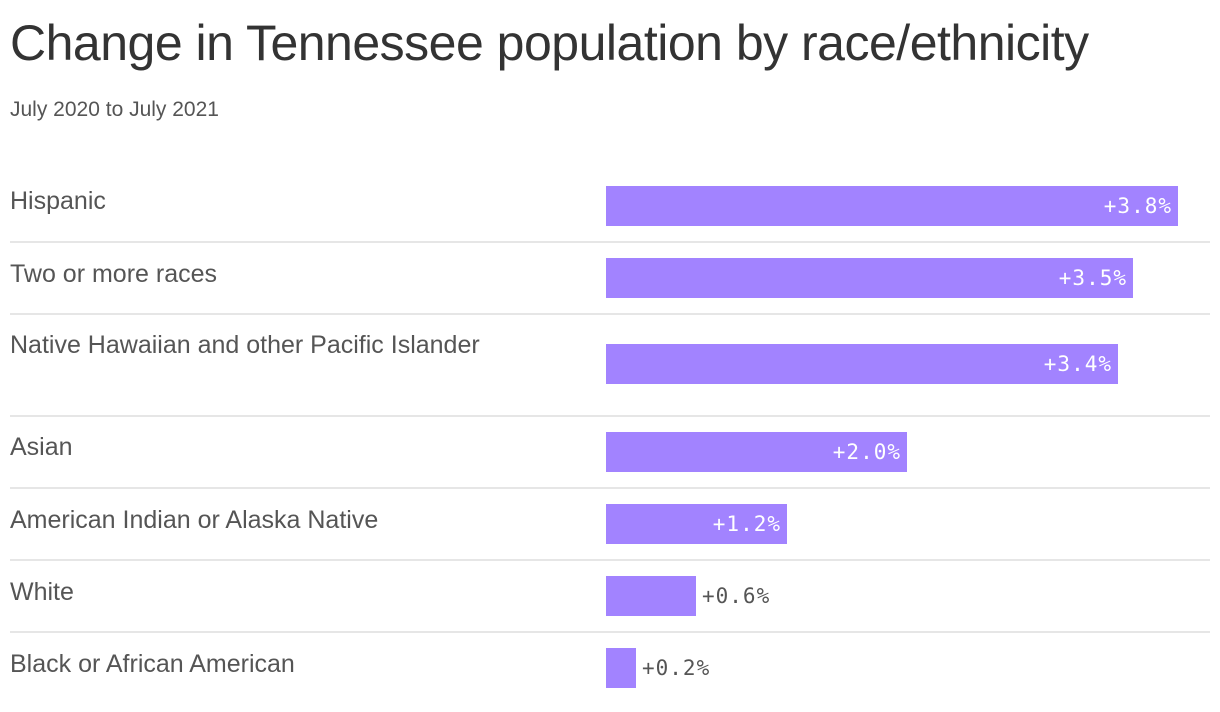  I want to click on category-label: White, so click(42, 592).